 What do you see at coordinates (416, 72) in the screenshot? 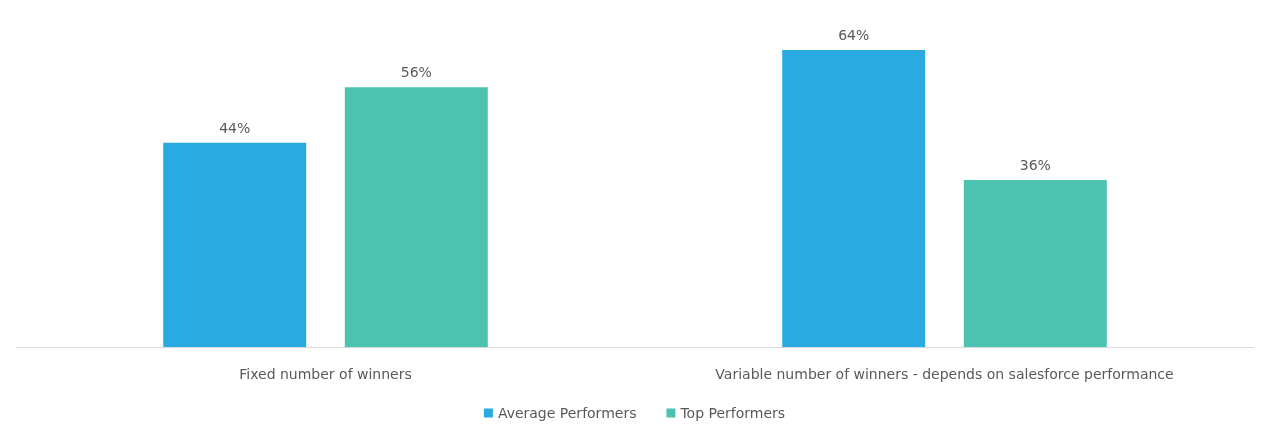
I see `data-label: 56%` at bounding box center [416, 72].